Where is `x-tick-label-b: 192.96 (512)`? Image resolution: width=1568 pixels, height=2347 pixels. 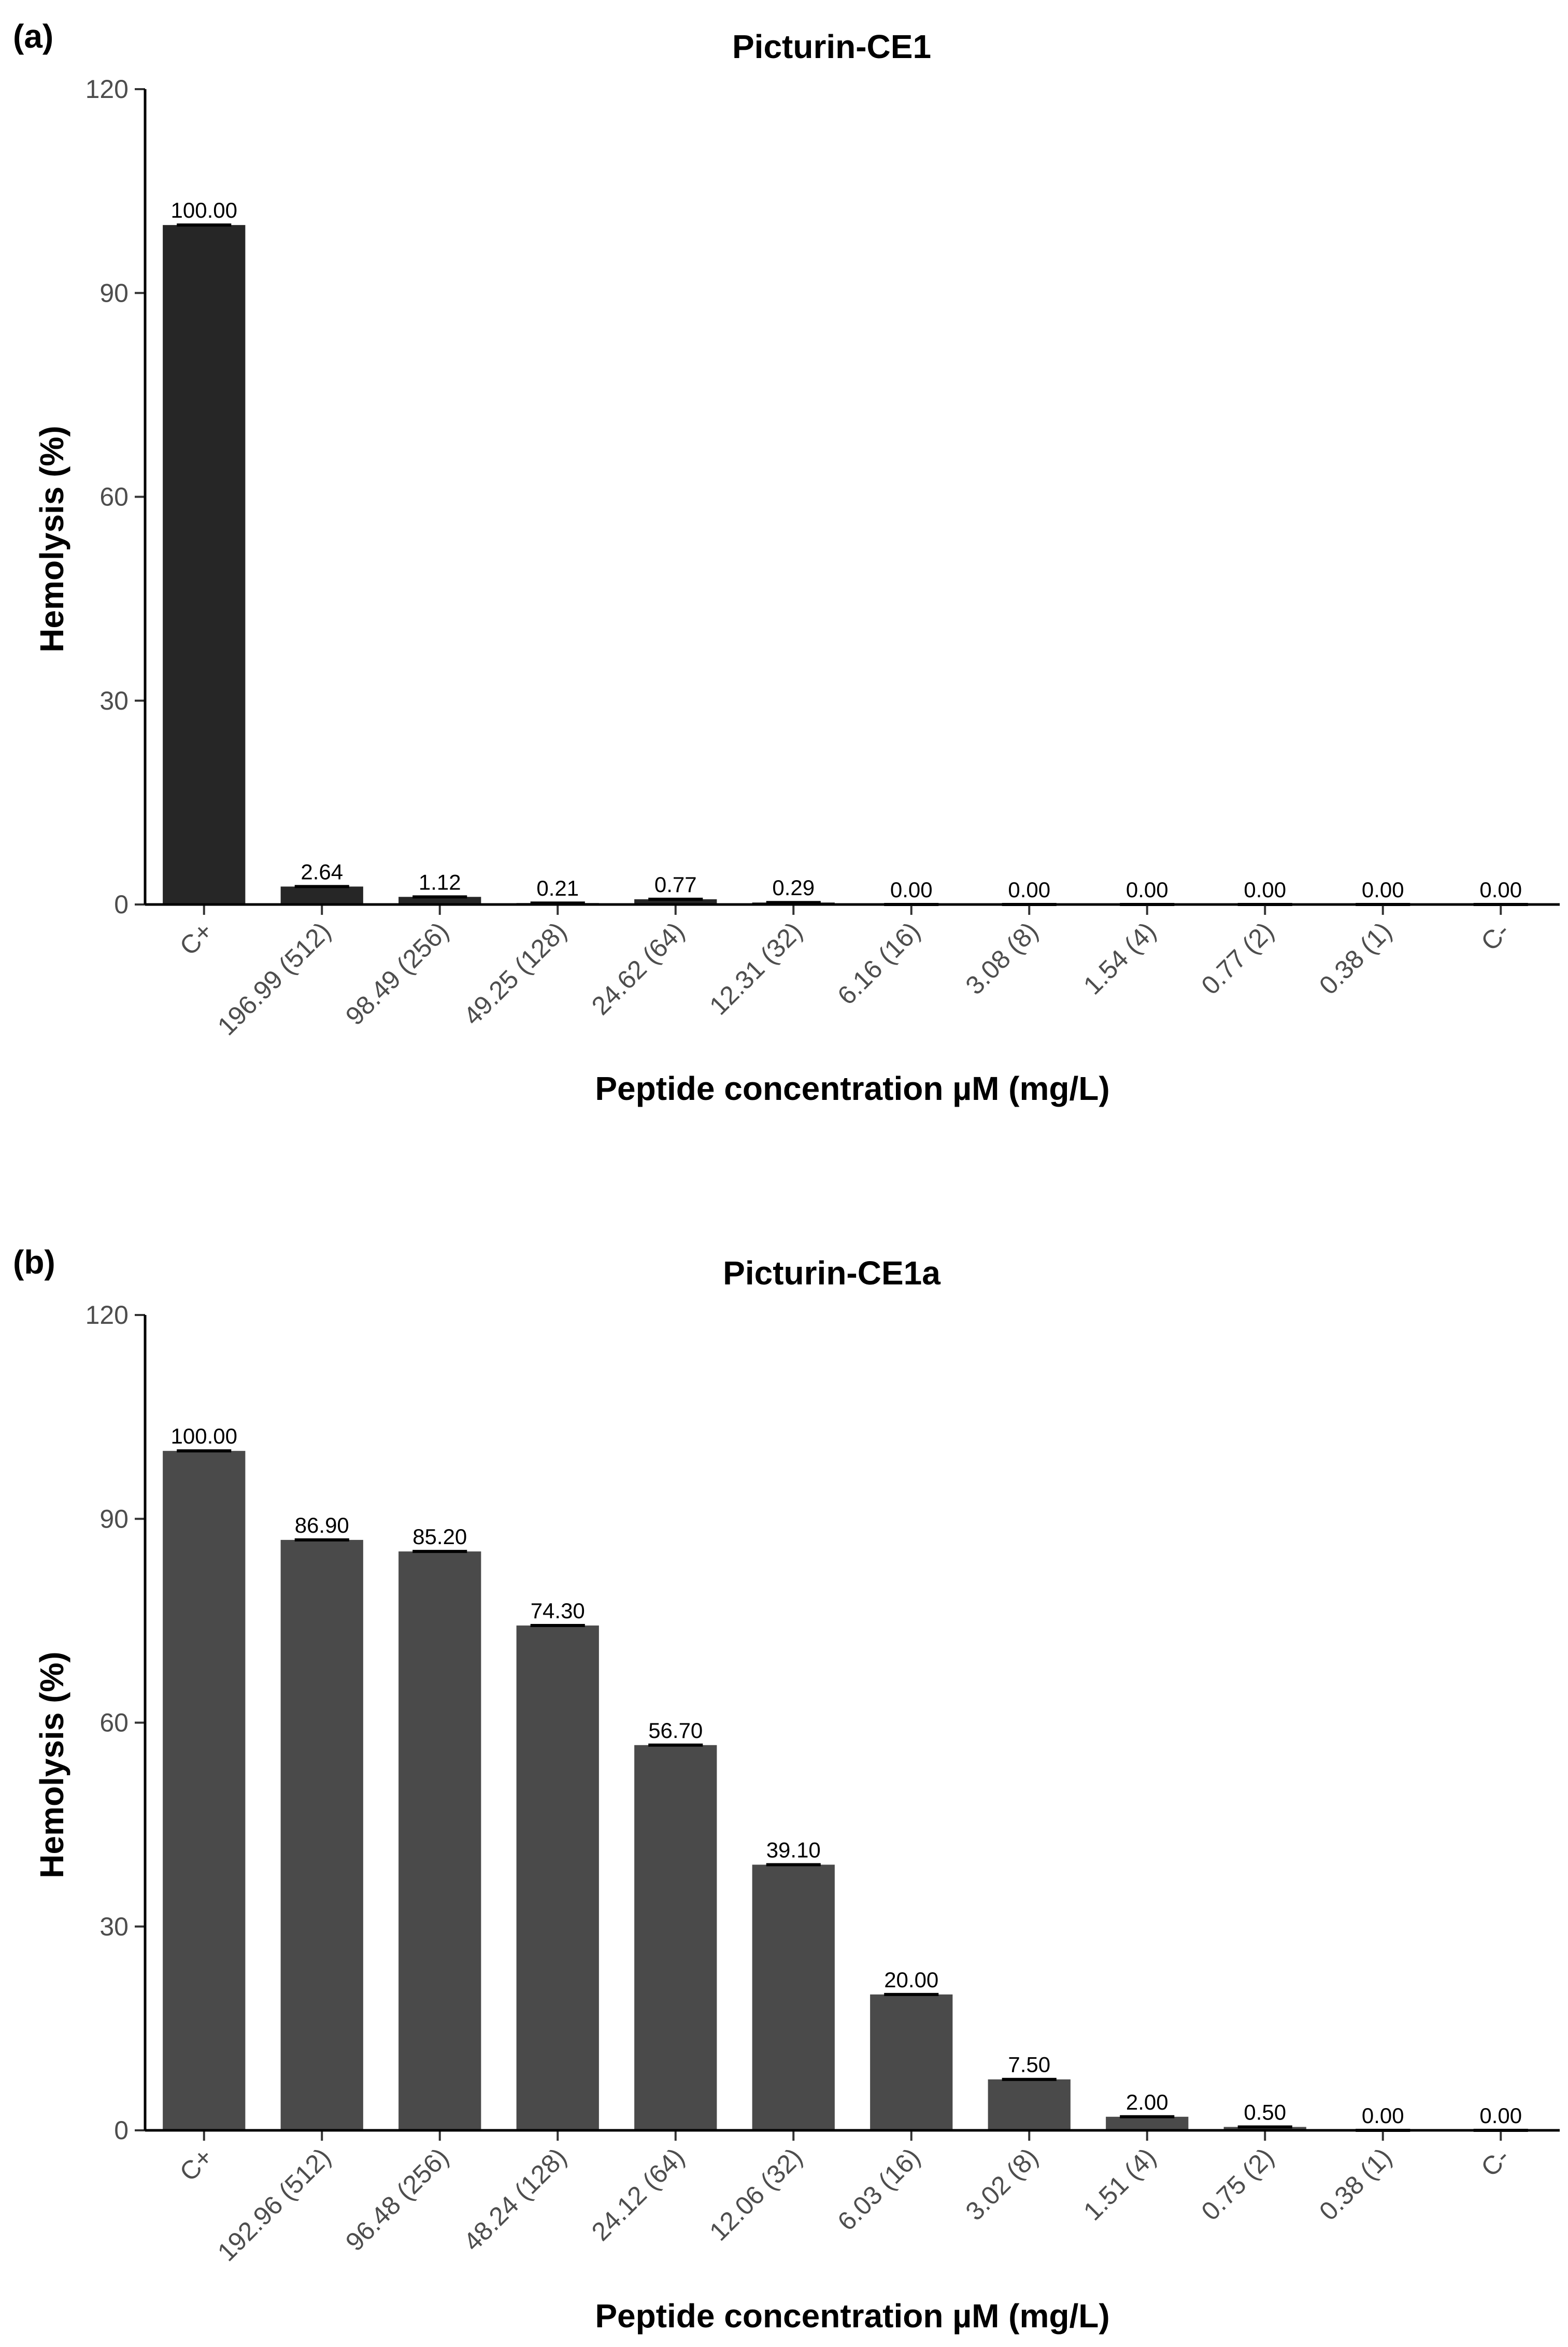 x-tick-label-b: 192.96 (512) is located at coordinates (274, 2204).